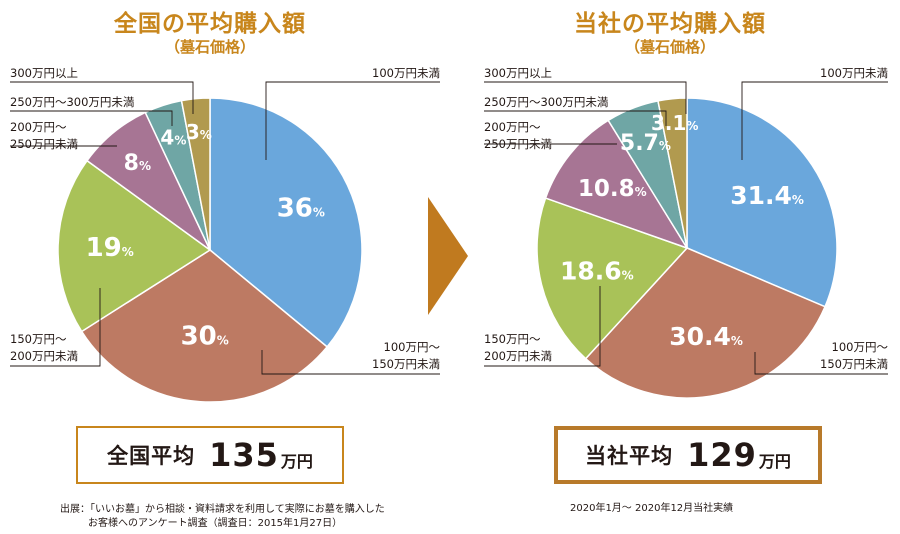 The width and height of the screenshot is (900, 534). What do you see at coordinates (674, 123) in the screenshot?
I see `slice-value-label: 3.1%` at bounding box center [674, 123].